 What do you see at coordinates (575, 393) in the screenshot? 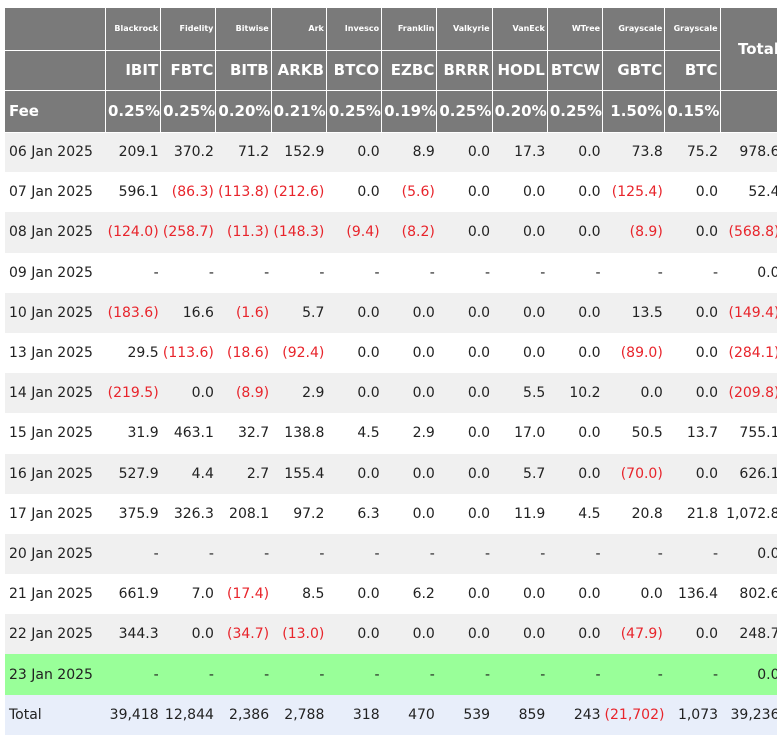
I see `flow-cell: 10.2` at bounding box center [575, 393].